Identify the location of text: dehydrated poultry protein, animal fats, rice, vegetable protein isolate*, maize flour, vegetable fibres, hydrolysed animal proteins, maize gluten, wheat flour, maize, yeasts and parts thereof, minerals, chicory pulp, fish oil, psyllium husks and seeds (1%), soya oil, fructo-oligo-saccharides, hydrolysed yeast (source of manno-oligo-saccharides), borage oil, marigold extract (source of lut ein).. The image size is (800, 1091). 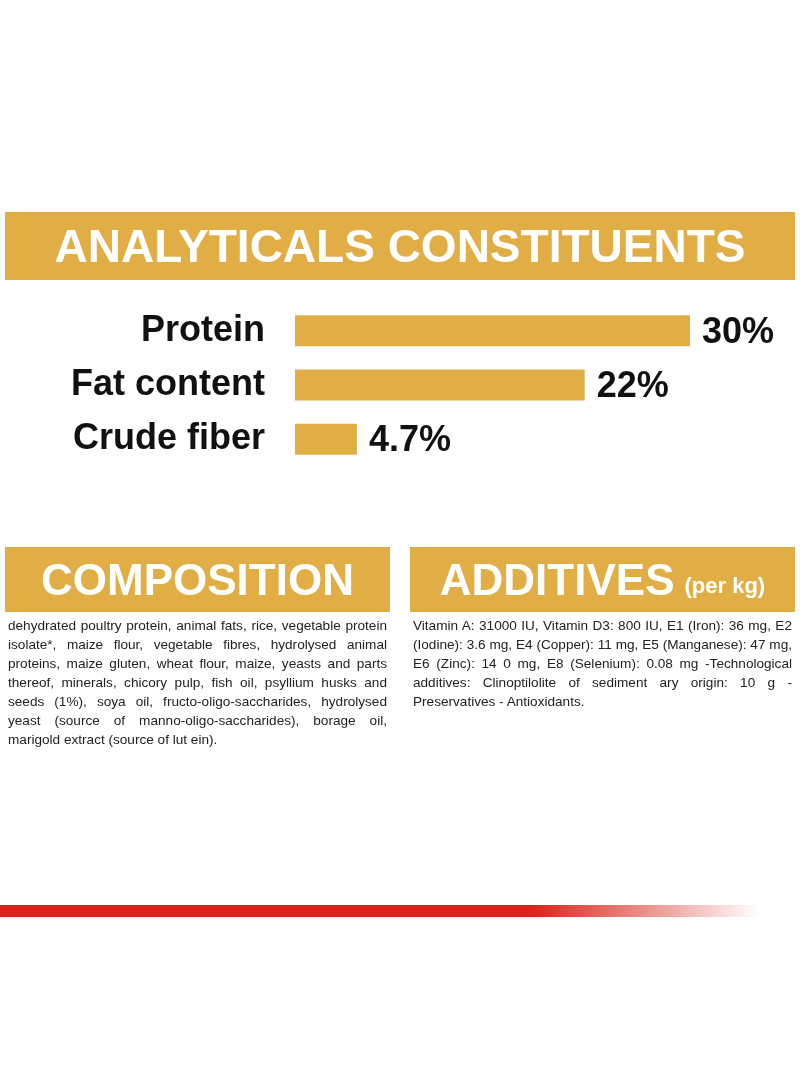
(197, 683).